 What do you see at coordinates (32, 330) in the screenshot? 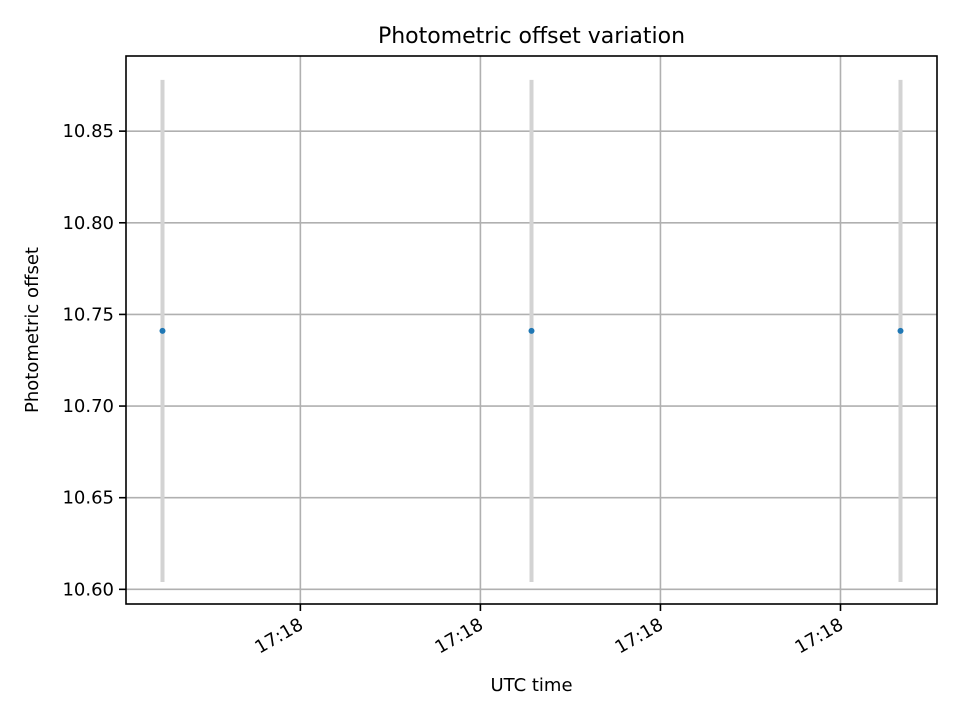
I see `y-axis-title: Photometric offset` at bounding box center [32, 330].